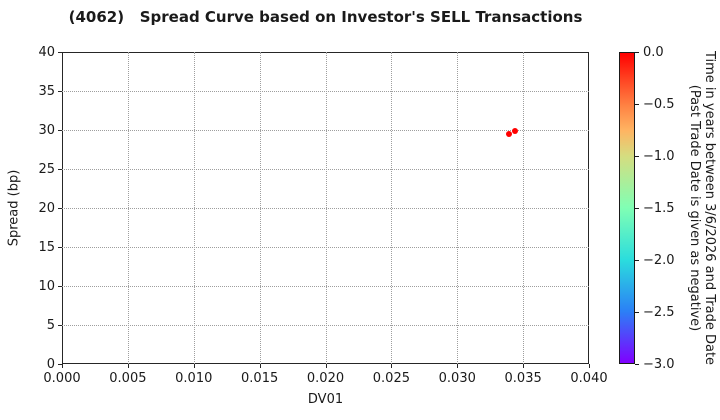  What do you see at coordinates (627, 208) in the screenshot?
I see `colorbar-gradient` at bounding box center [627, 208].